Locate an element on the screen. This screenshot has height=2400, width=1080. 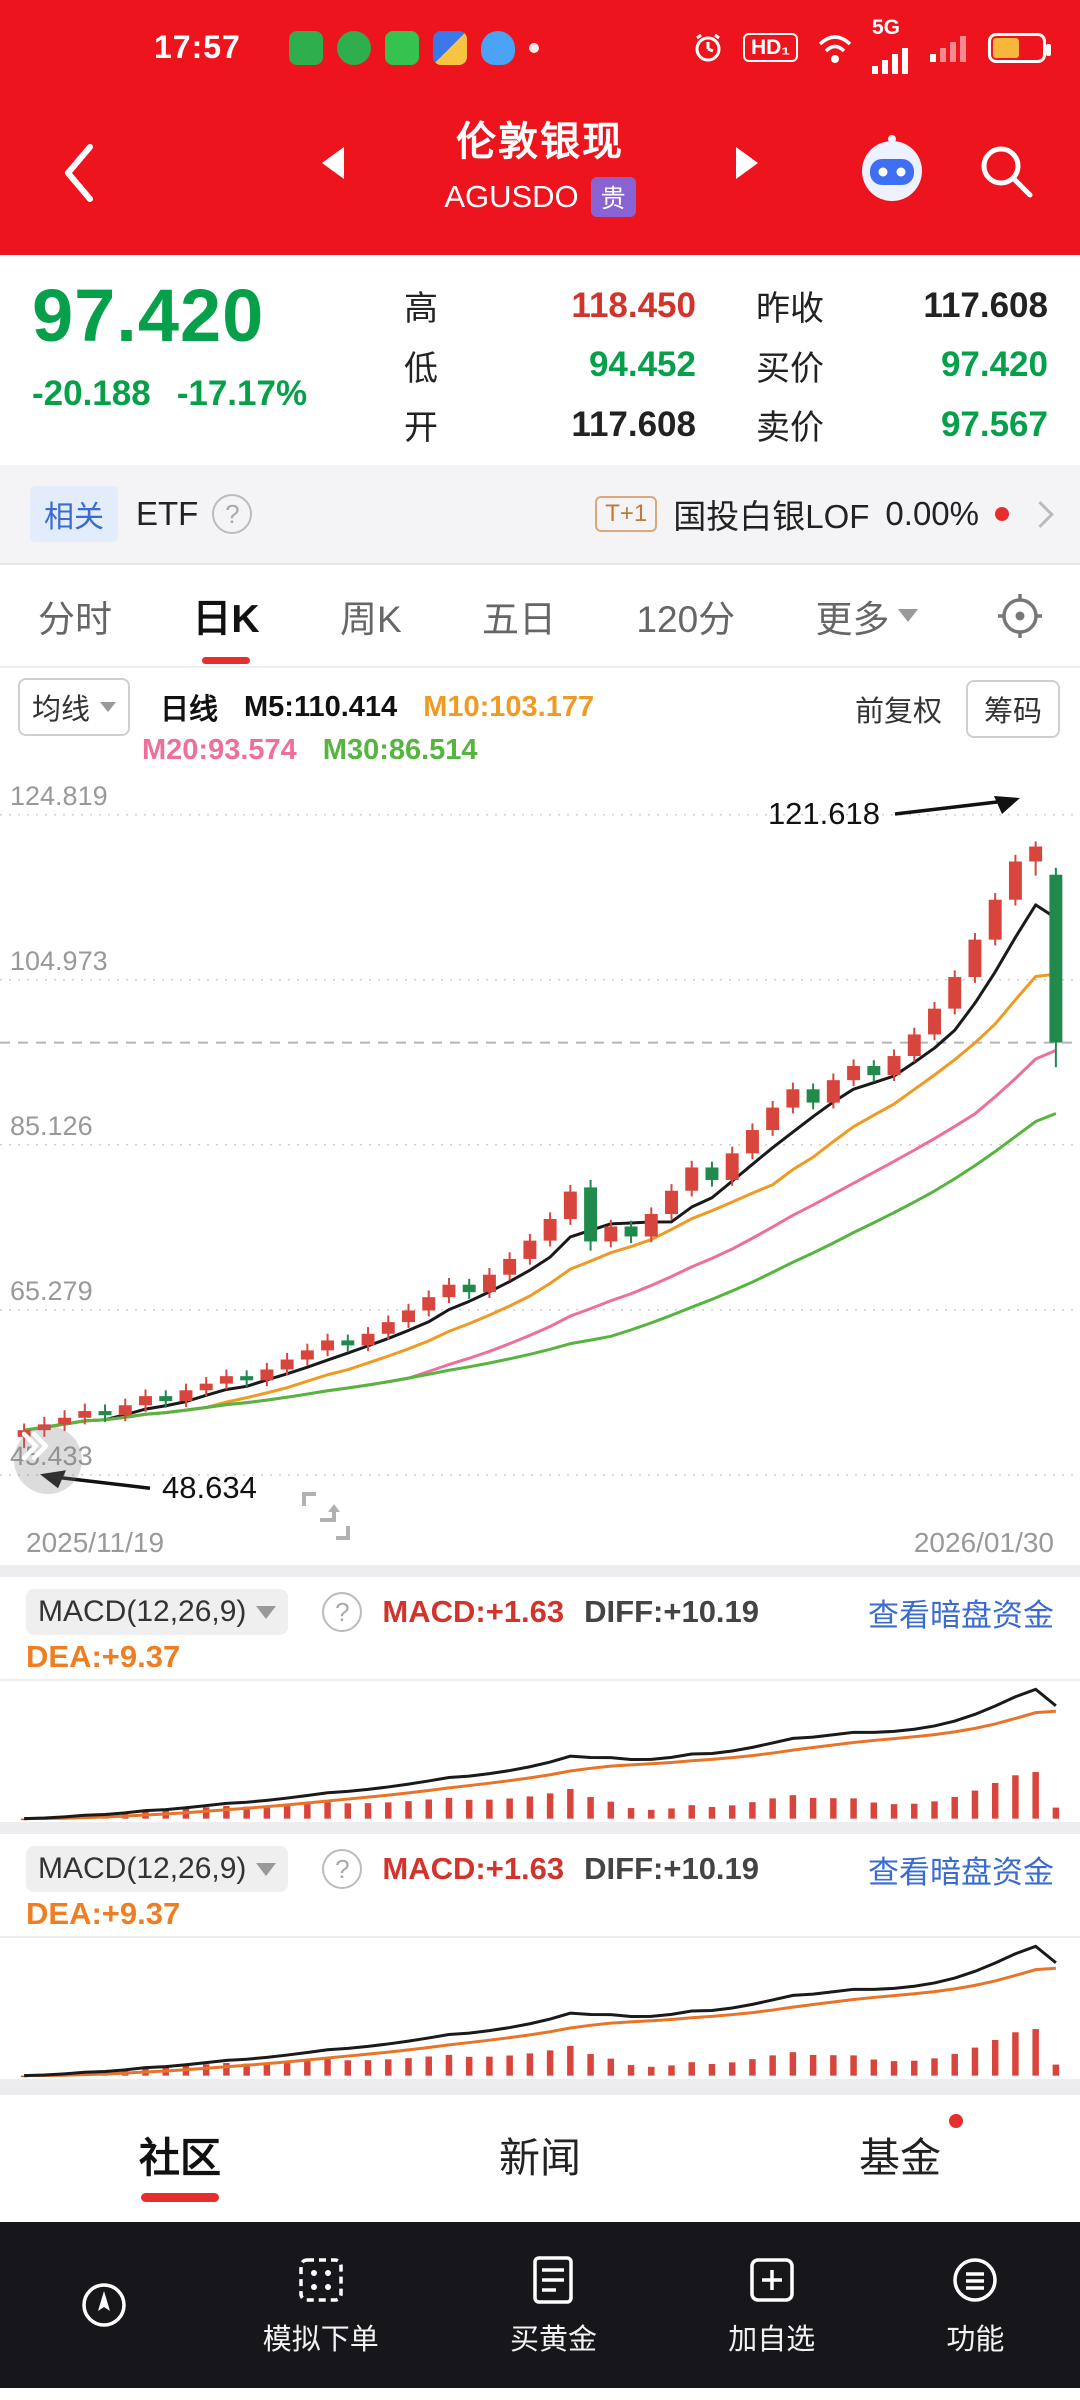
hd-voice-icon: HD₁ is located at coordinates (770, 47).